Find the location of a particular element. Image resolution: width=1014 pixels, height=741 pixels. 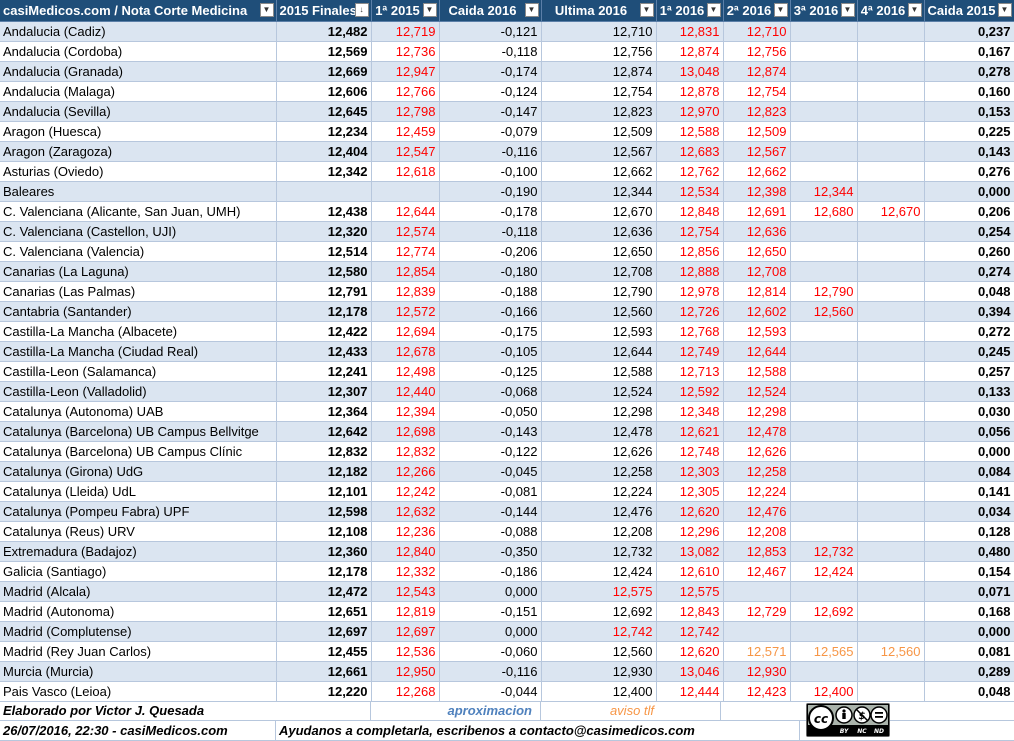

cell-s2016: 12,478 is located at coordinates (757, 431).